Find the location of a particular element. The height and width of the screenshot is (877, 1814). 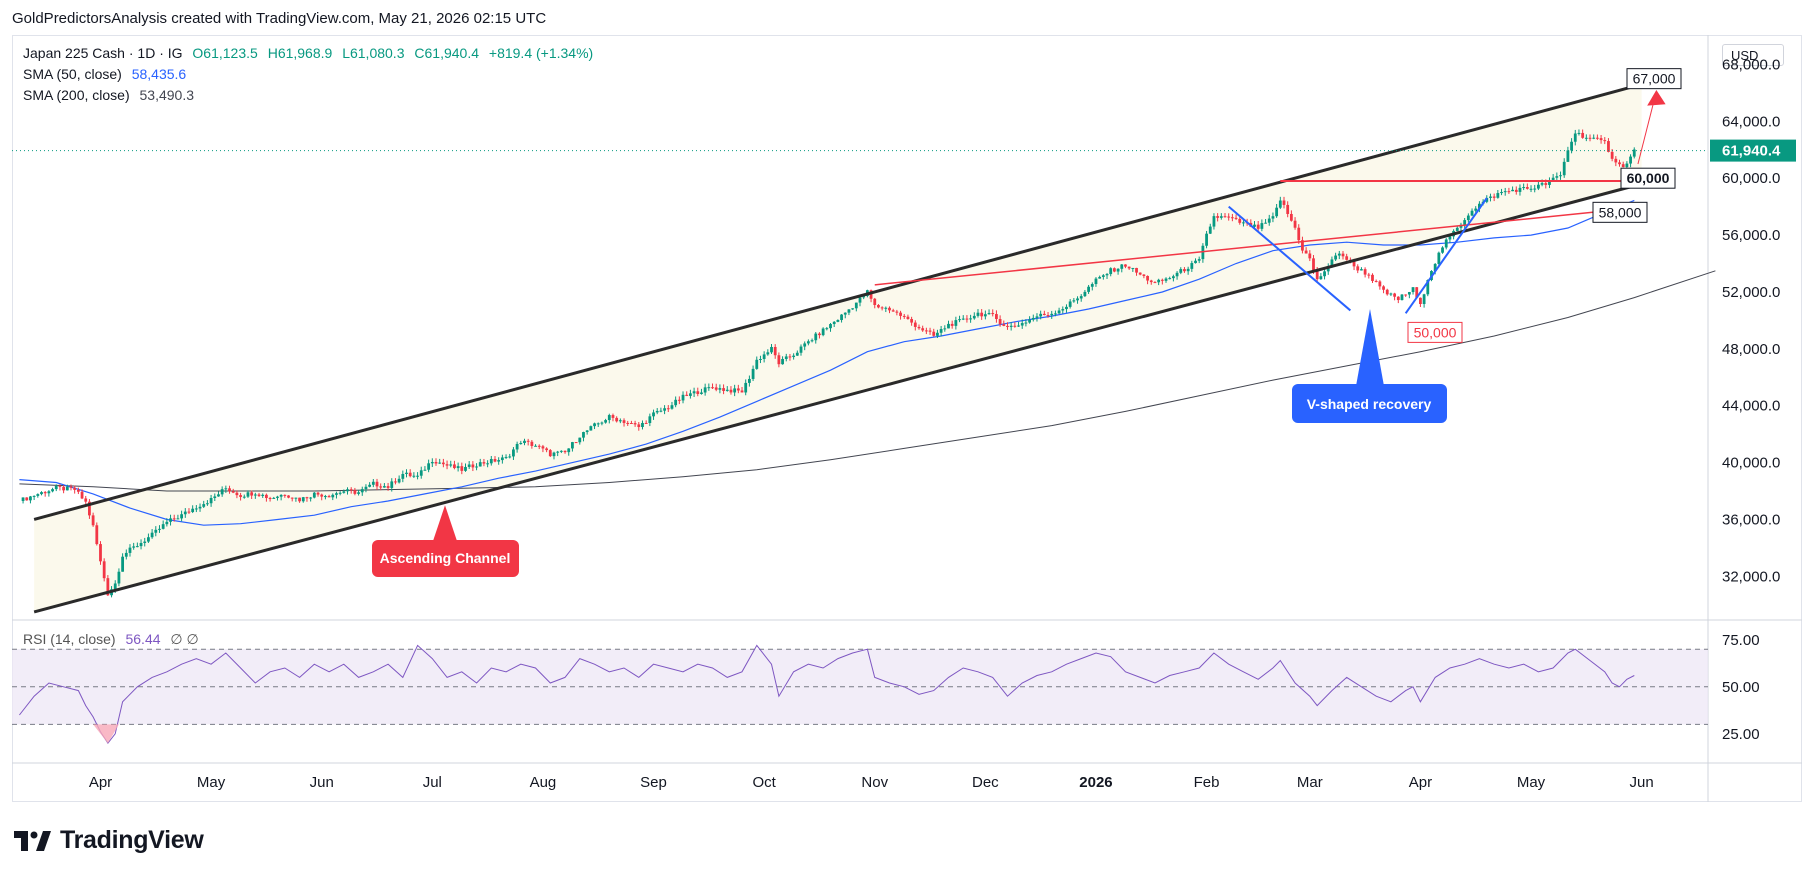

sma50-legend: SMA (50, close) 58,435.6 is located at coordinates (104, 74).